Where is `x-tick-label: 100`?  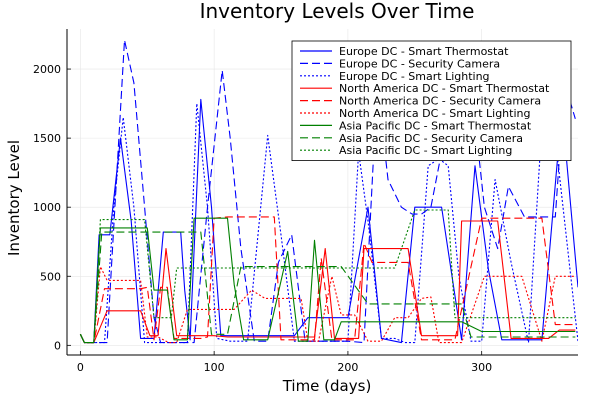 x-tick-label: 100 is located at coordinates (214, 367).